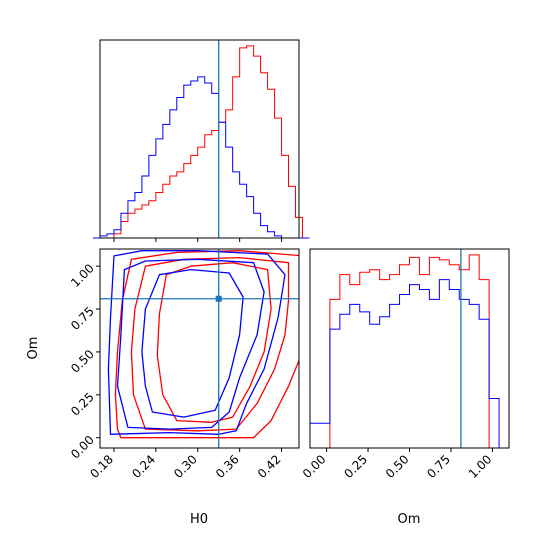 The height and width of the screenshot is (550, 550). Describe the element at coordinates (82, 275) in the screenshot. I see `om-y-tick-label-4: 1.00` at that location.